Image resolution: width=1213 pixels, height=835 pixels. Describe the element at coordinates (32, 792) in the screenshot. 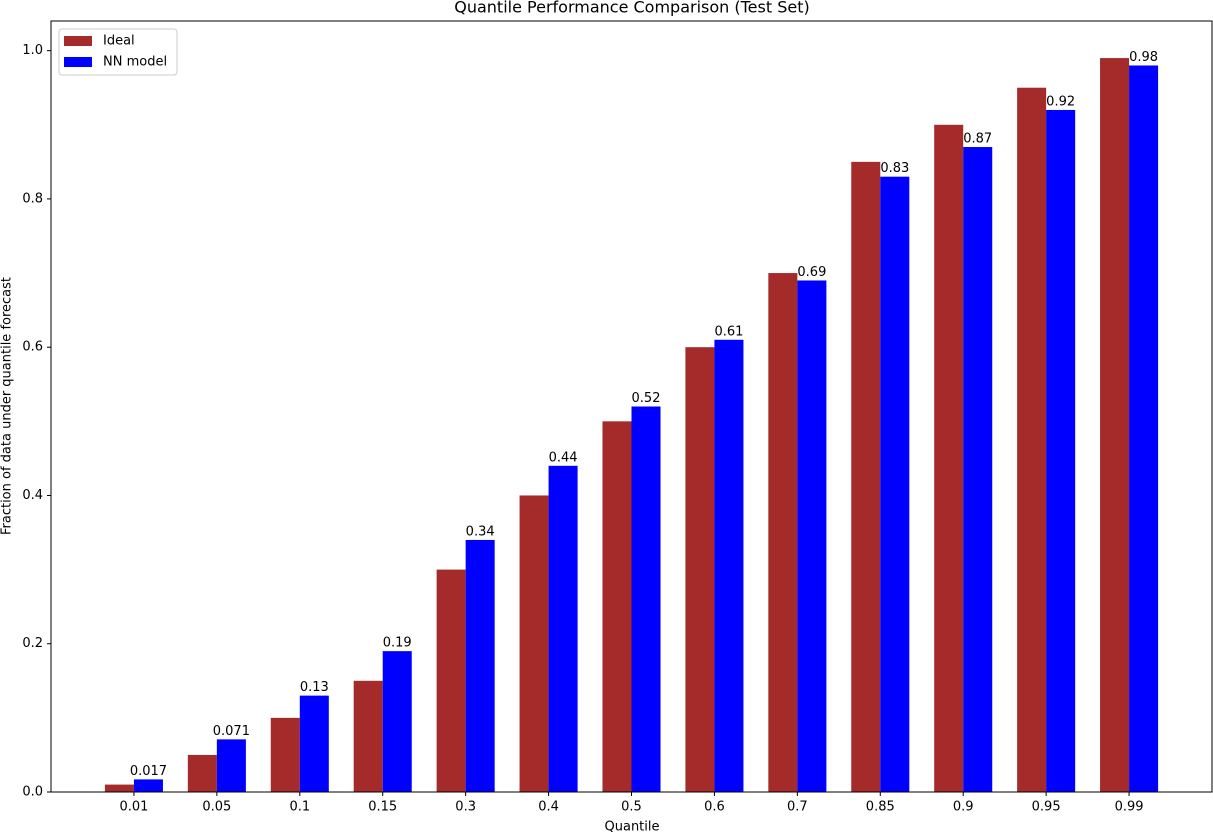

I see `y-tick-label: 0.0` at that location.